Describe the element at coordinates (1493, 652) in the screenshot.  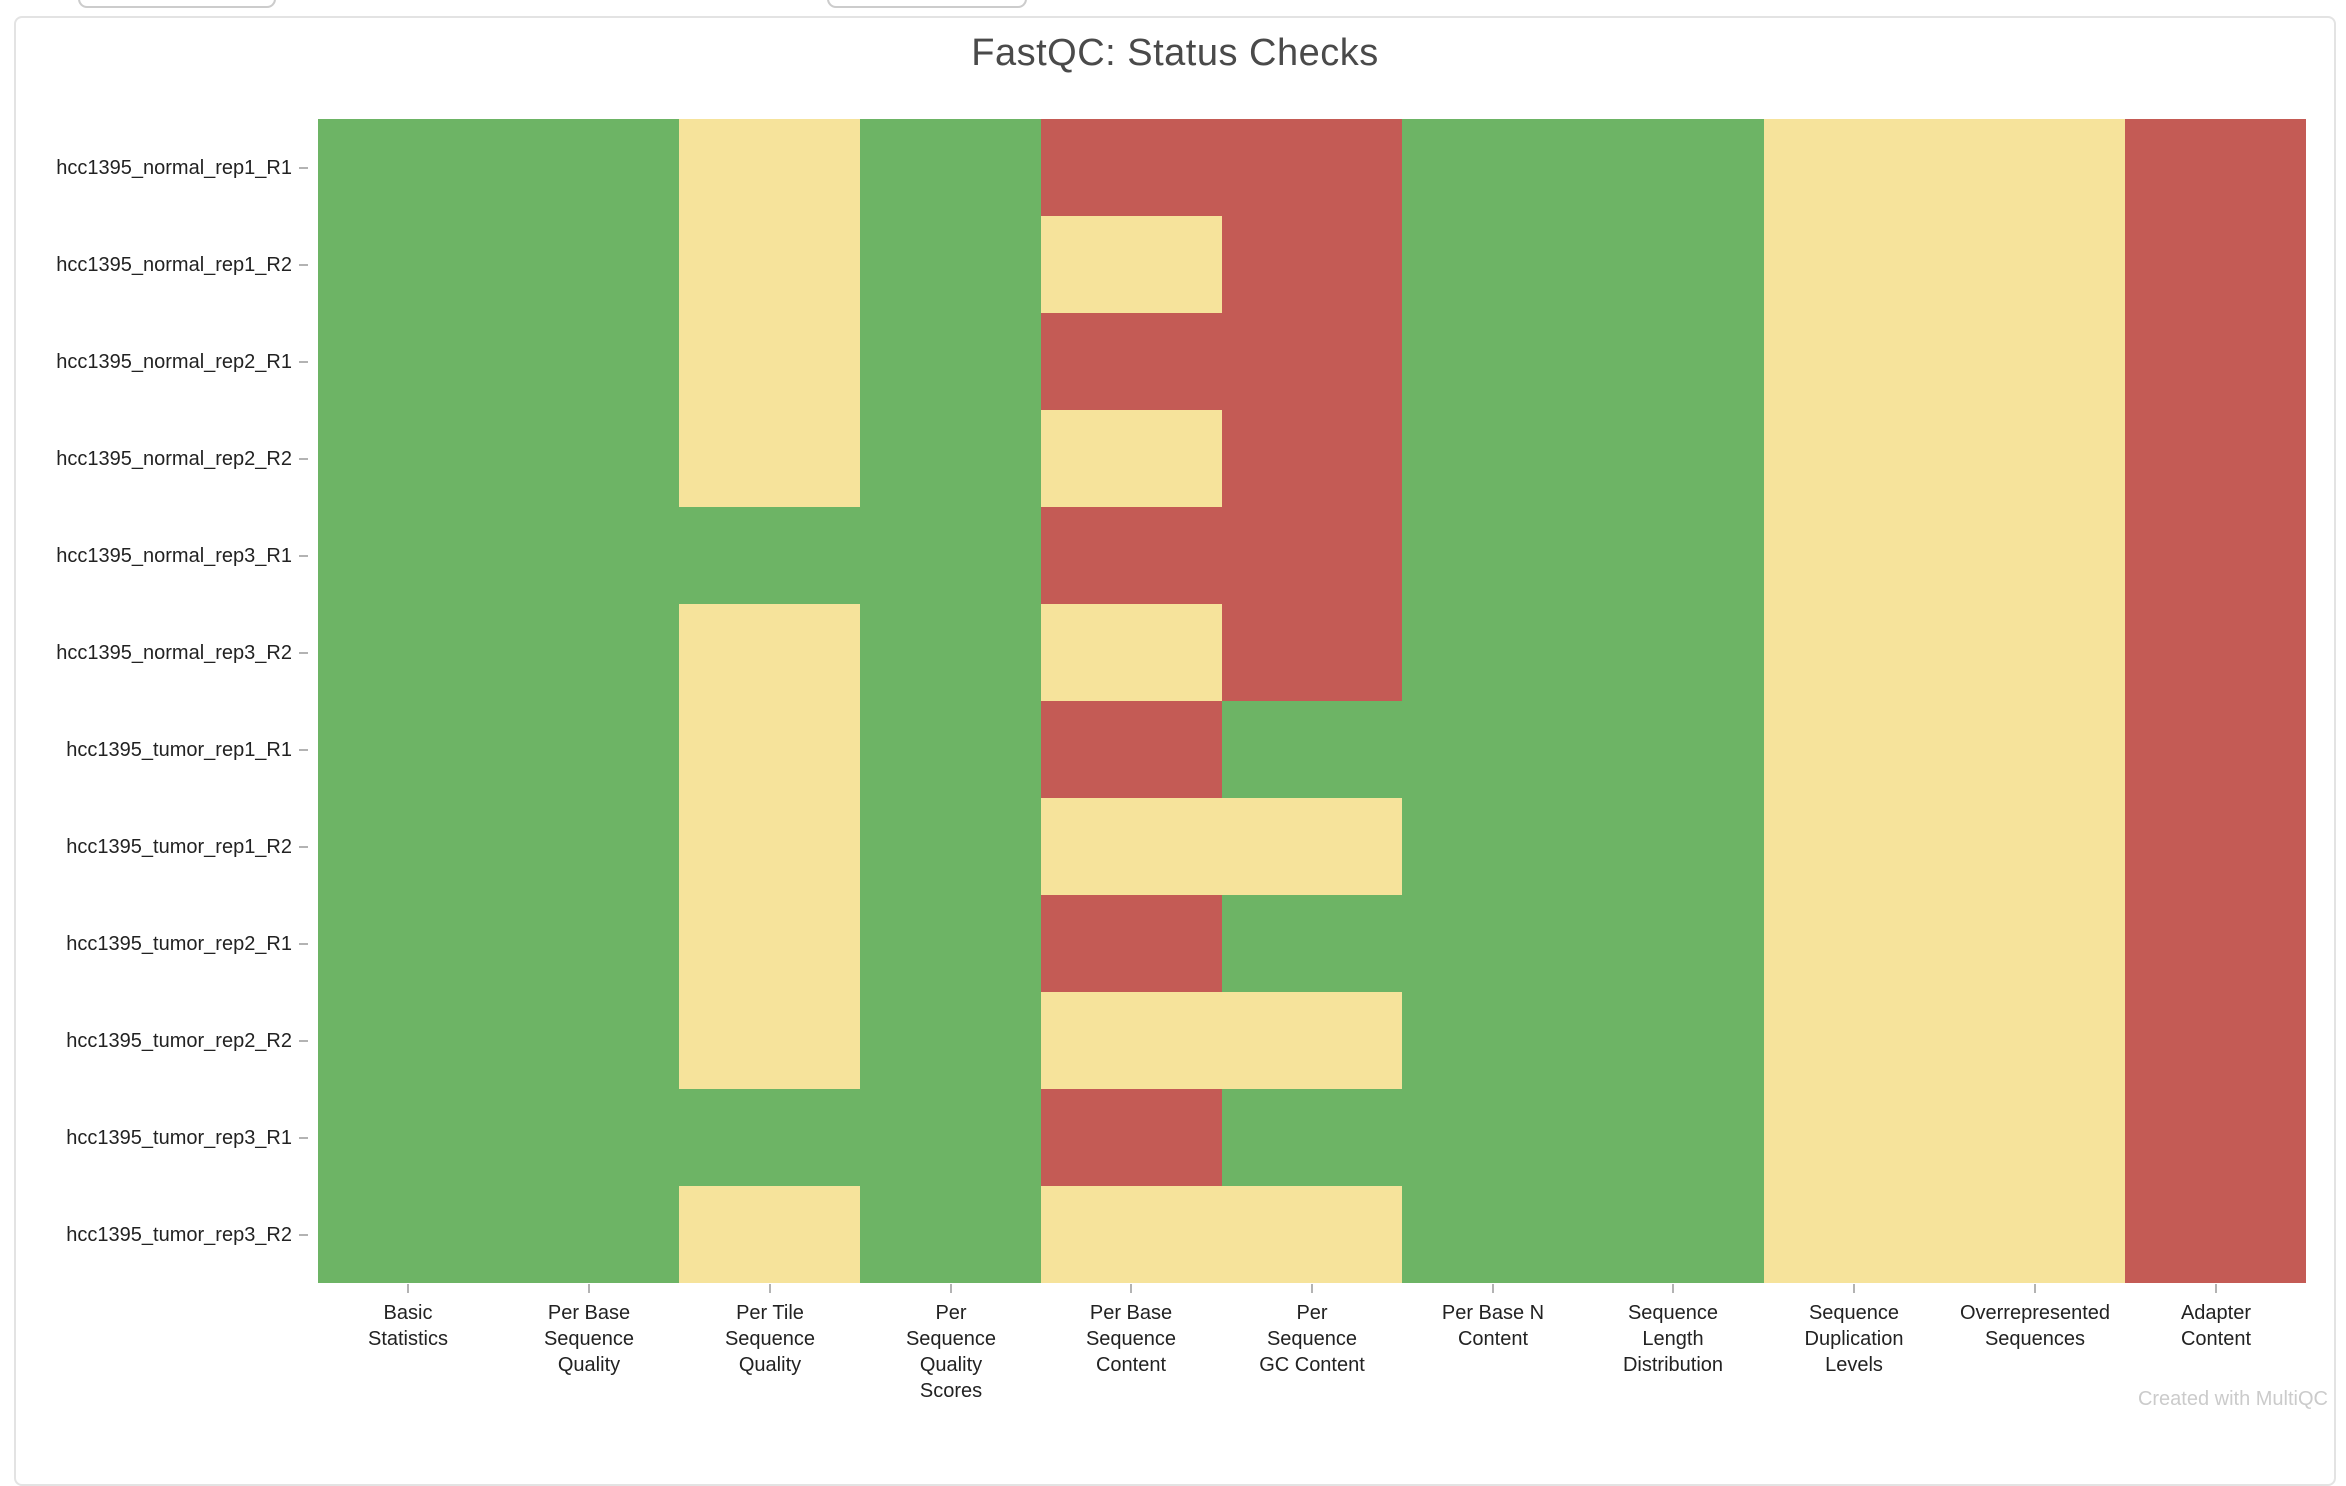
I see `heatmap-cell-r5-c6-pass` at that location.